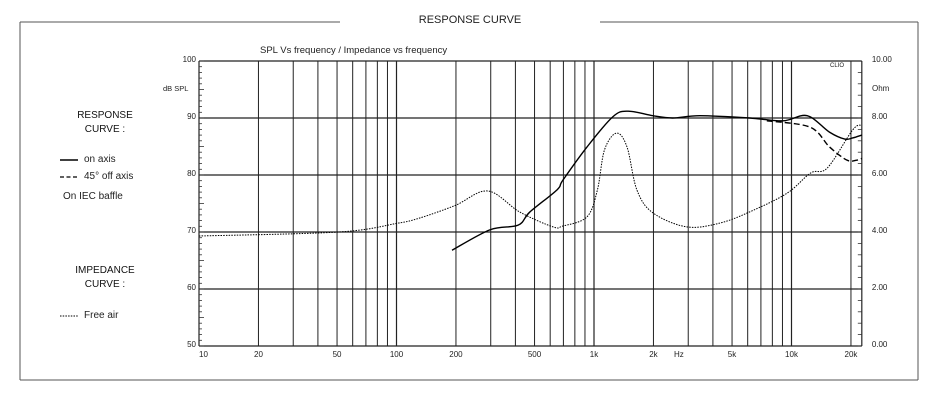  I want to click on x-tick-label: 2k, so click(653, 354).